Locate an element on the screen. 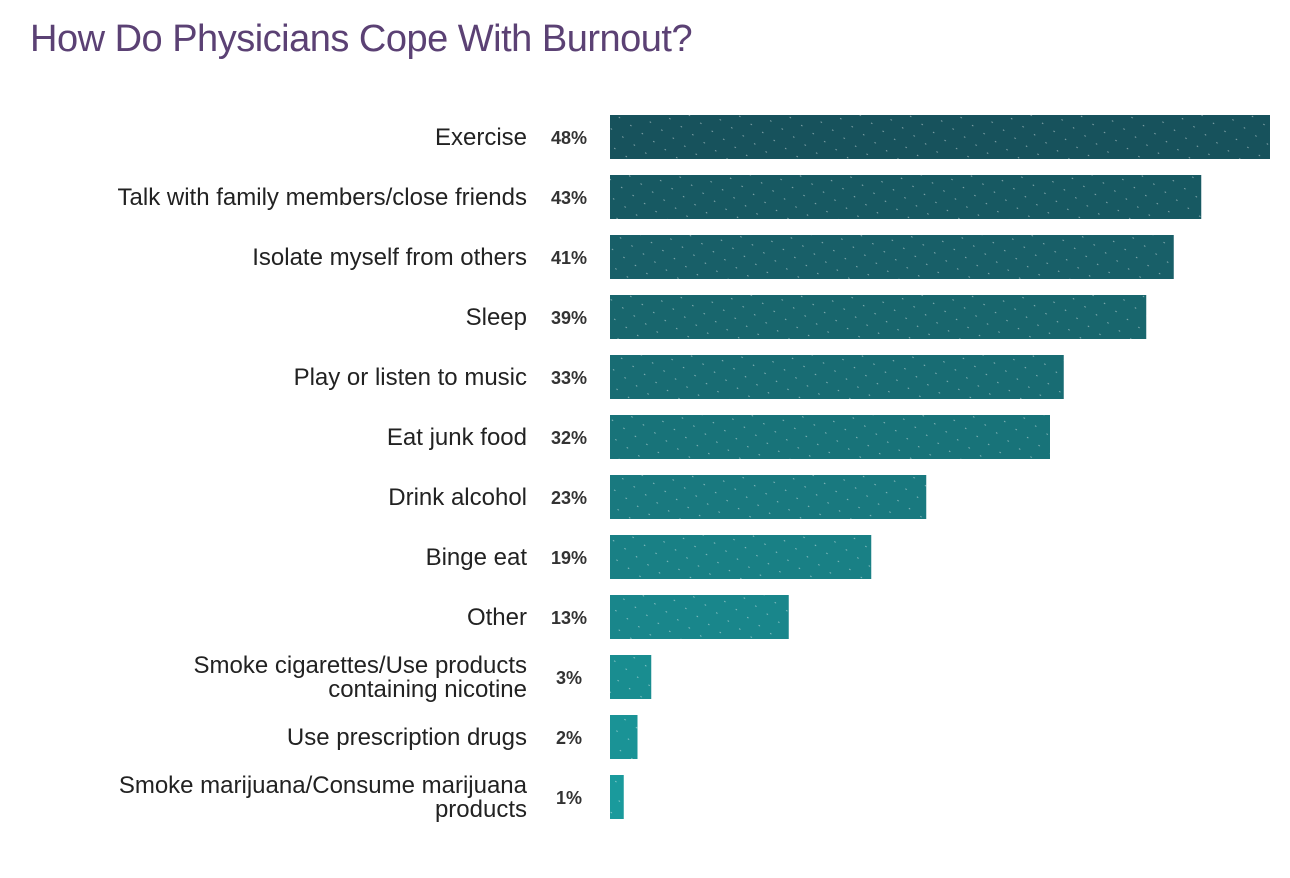  category-label-line: Play or listen to music is located at coordinates (410, 377).